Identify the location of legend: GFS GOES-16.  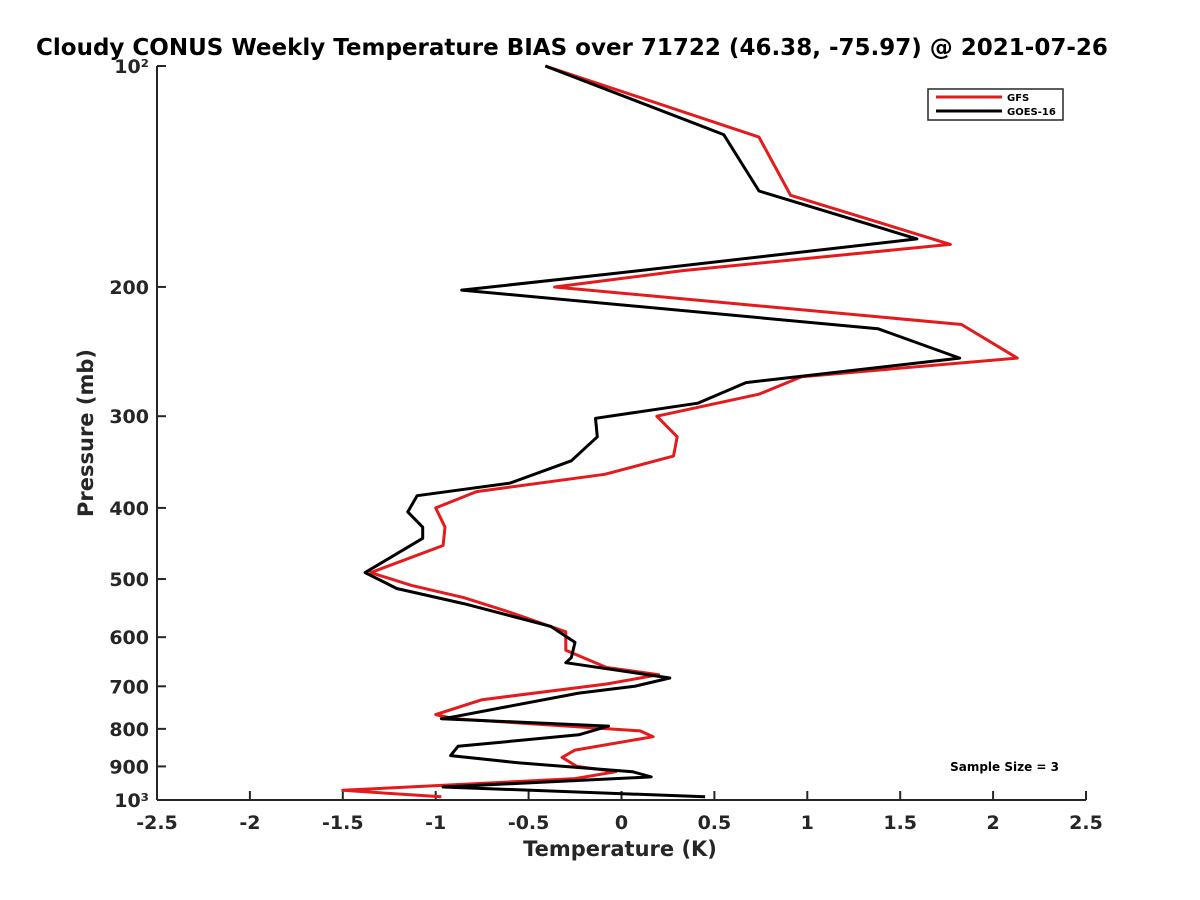
(995, 104).